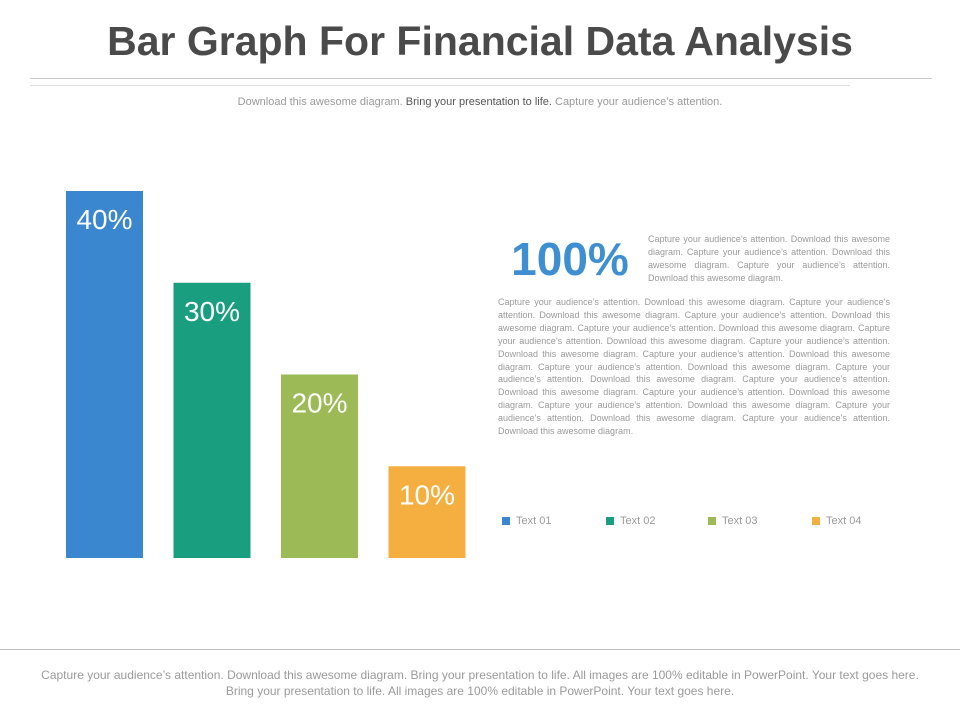 The width and height of the screenshot is (960, 720). Describe the element at coordinates (319, 403) in the screenshot. I see `bar-value-label-3: 20%` at that location.